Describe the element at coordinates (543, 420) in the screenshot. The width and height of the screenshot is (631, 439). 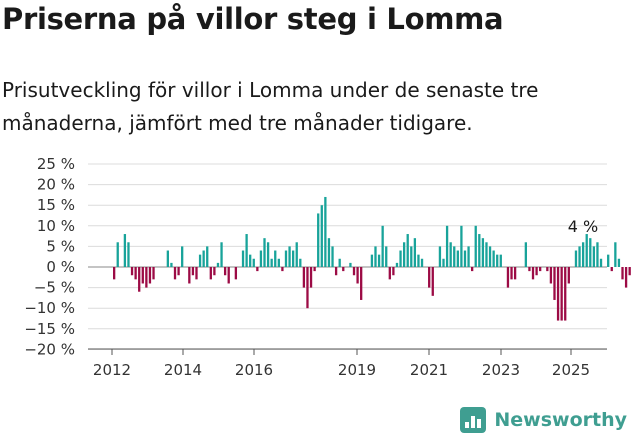
I see `newsworthy-logo: Newsworthy` at that location.